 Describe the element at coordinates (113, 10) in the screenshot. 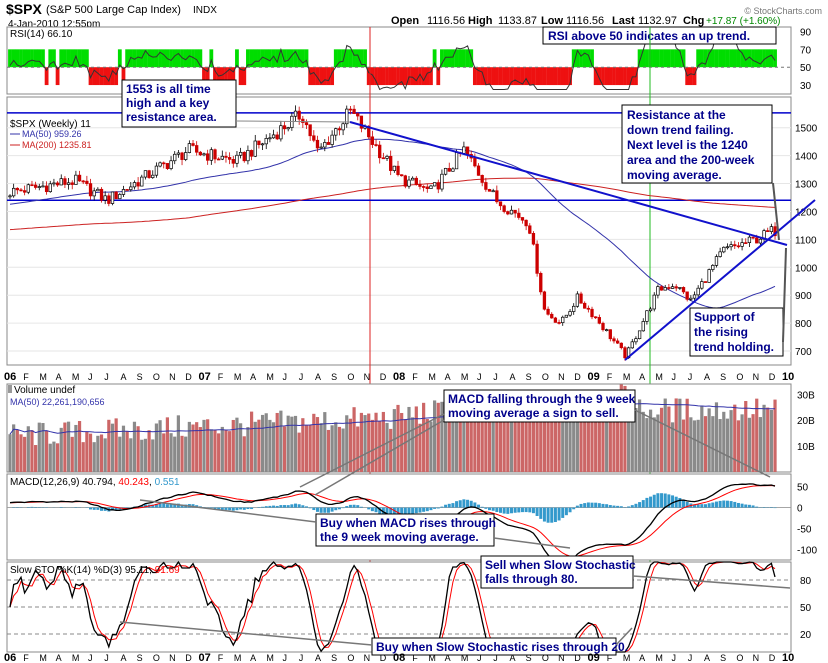

I see `index-name: (S&P 500 Large Cap Index)` at that location.